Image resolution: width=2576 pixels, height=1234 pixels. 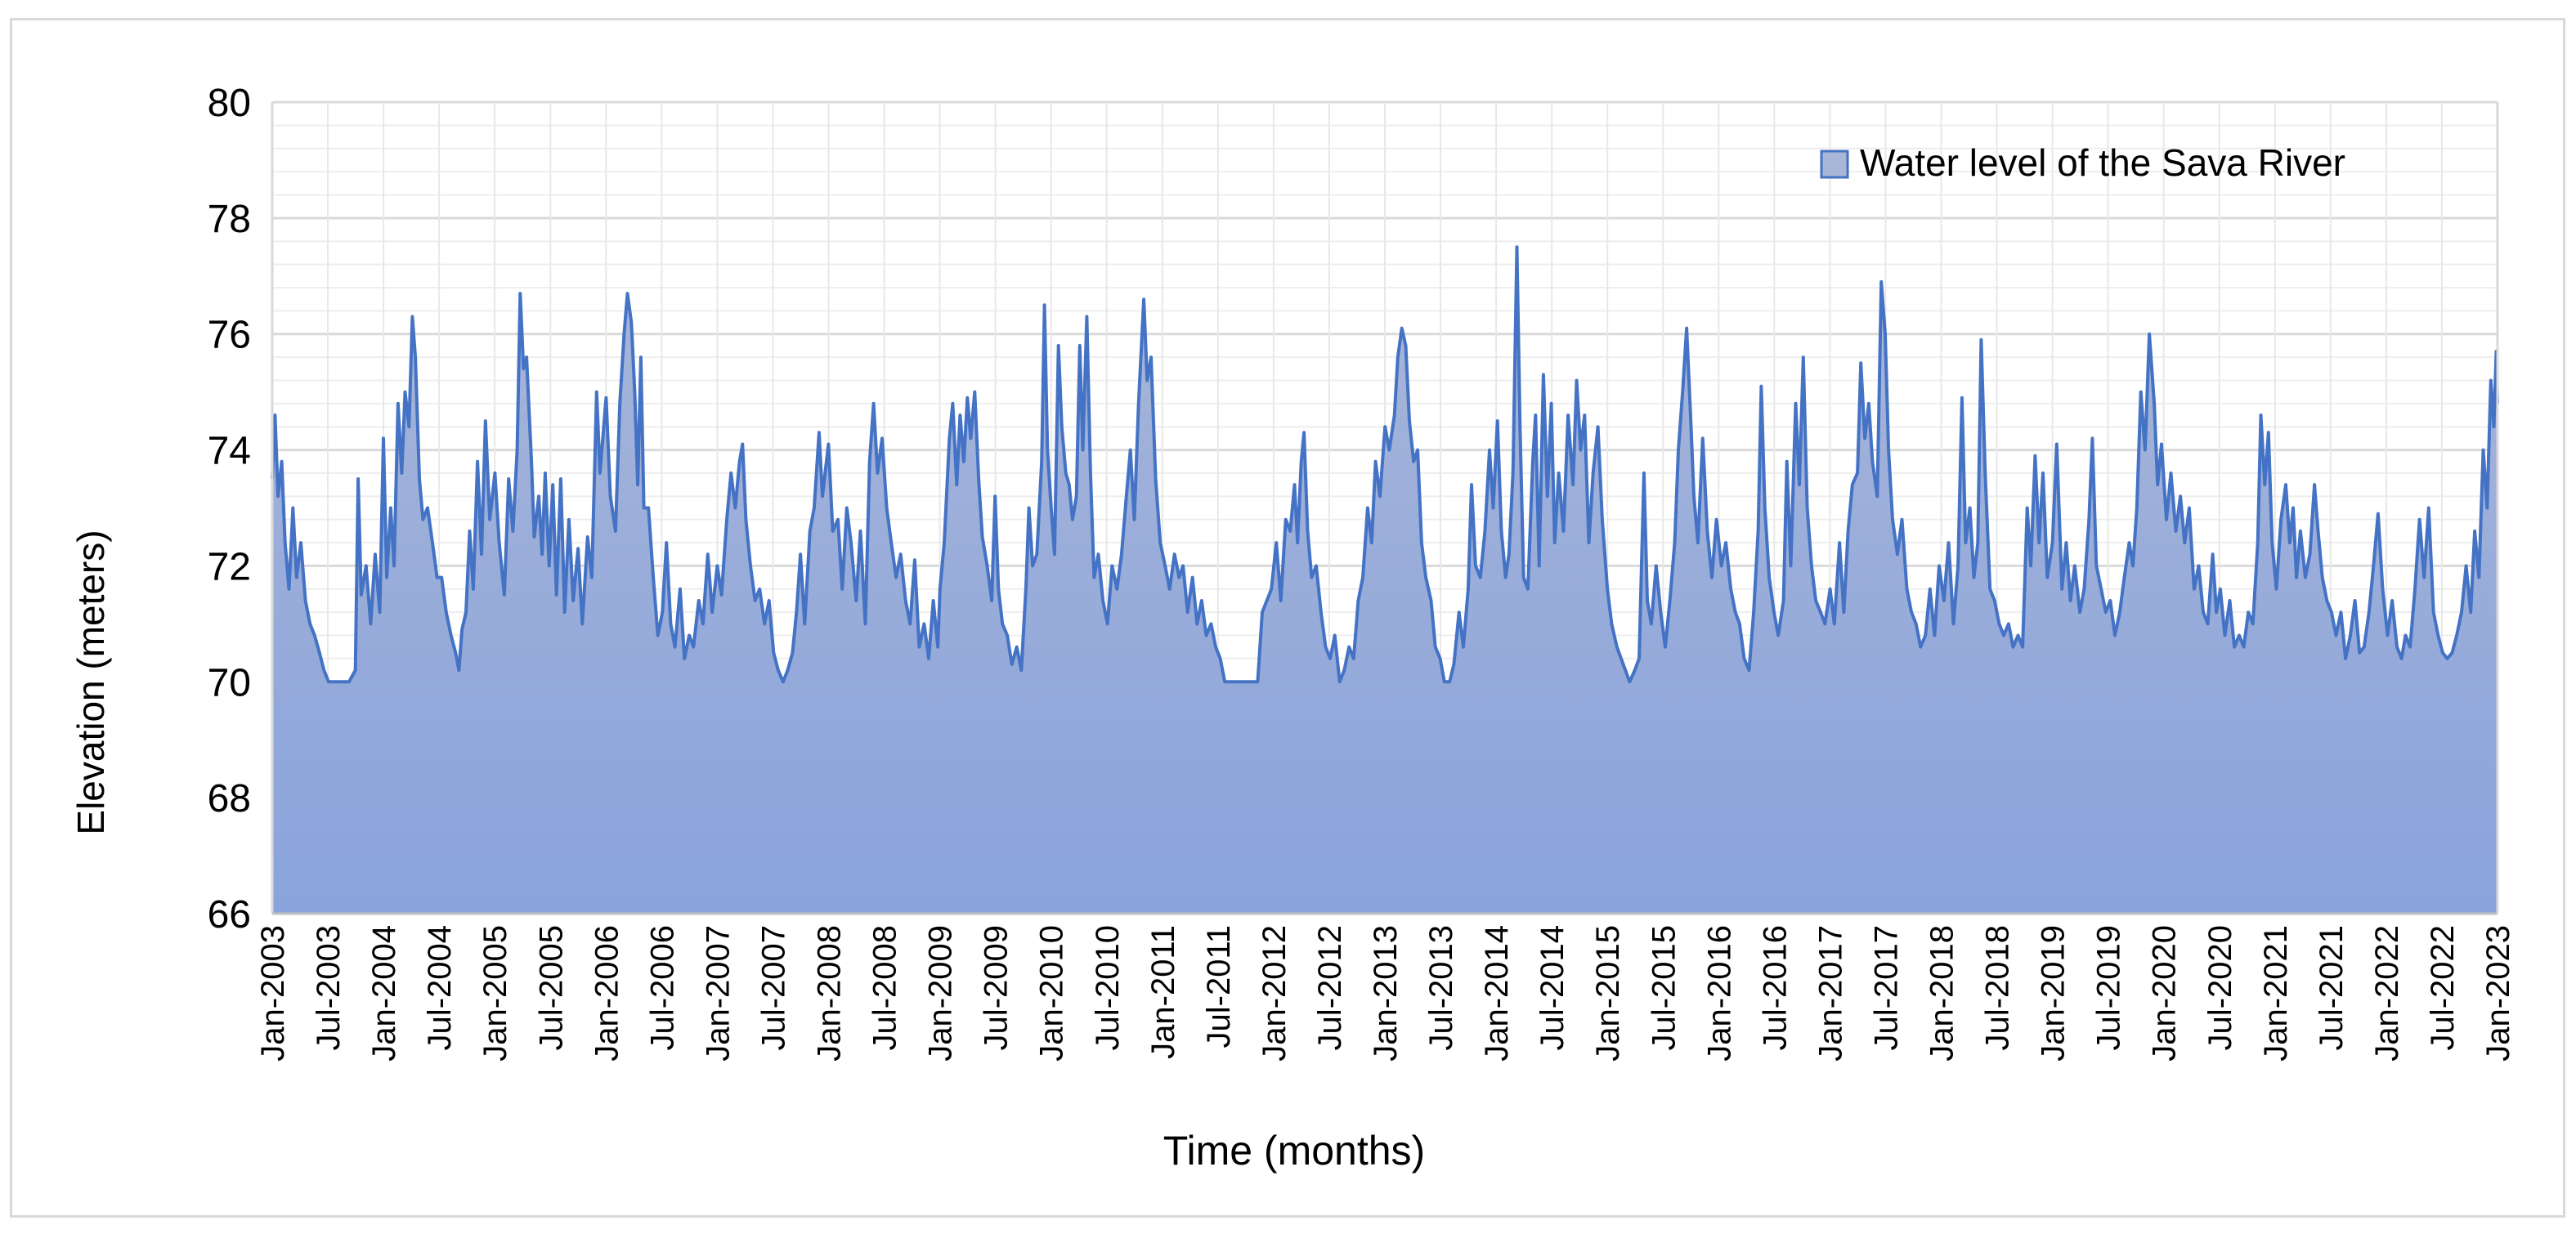 I want to click on y-axis-title: Elevation (meters), so click(x=90, y=682).